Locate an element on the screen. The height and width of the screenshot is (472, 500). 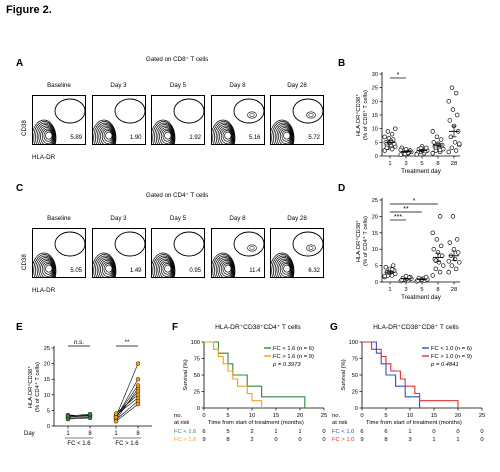
legend-label: FC < 1.0 (n = 6) is located at coordinates (451, 349).